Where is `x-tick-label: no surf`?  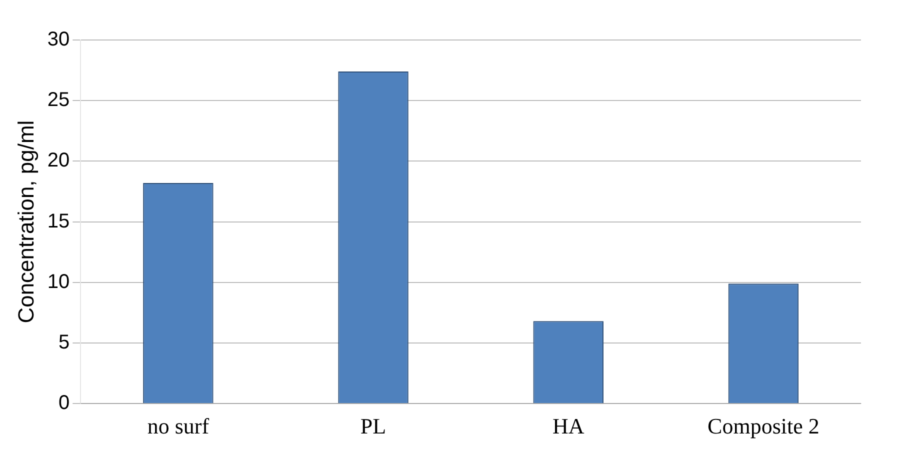 x-tick-label: no surf is located at coordinates (178, 426).